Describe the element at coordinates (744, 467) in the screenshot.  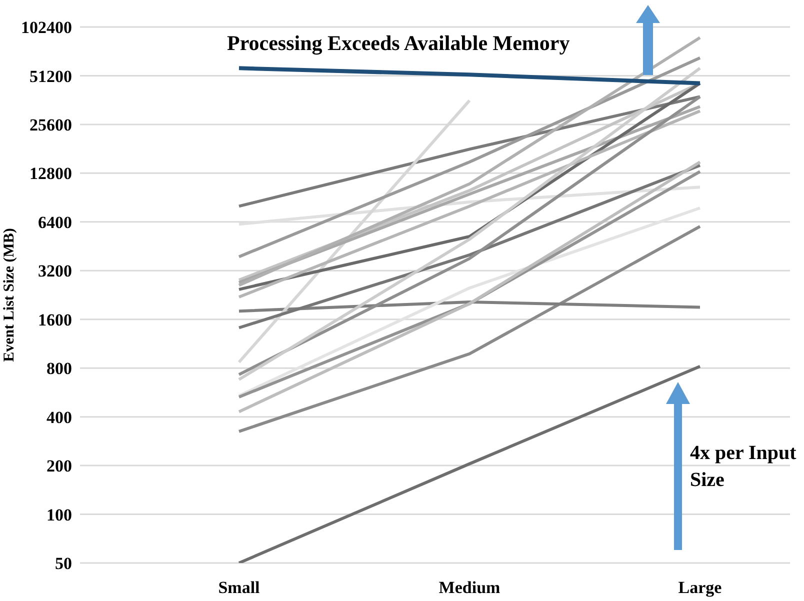
I see `annotation: 4x per Input Size` at that location.